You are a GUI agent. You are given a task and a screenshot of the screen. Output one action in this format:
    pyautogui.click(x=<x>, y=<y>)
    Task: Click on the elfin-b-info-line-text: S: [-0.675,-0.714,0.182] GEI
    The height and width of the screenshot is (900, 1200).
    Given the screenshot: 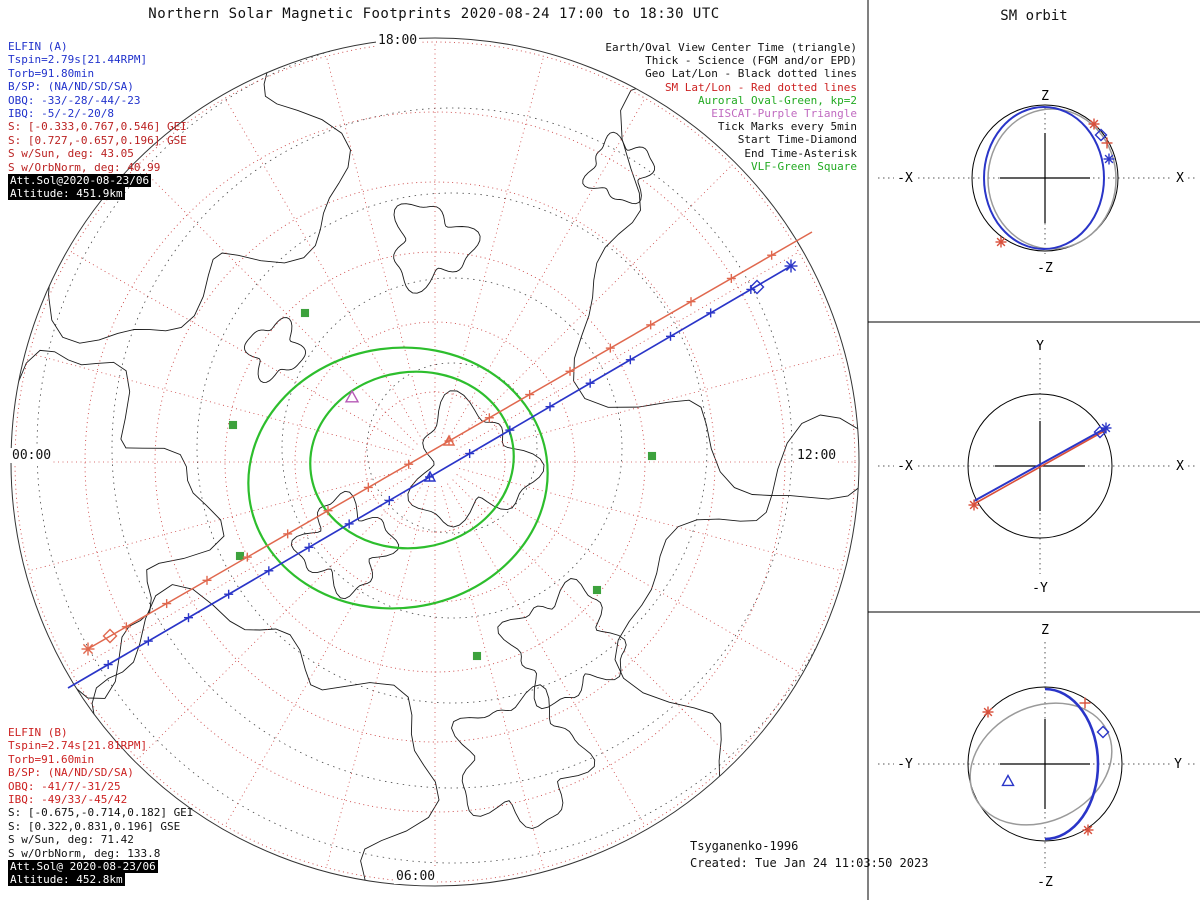 What is the action you would take?
    pyautogui.click(x=101, y=813)
    